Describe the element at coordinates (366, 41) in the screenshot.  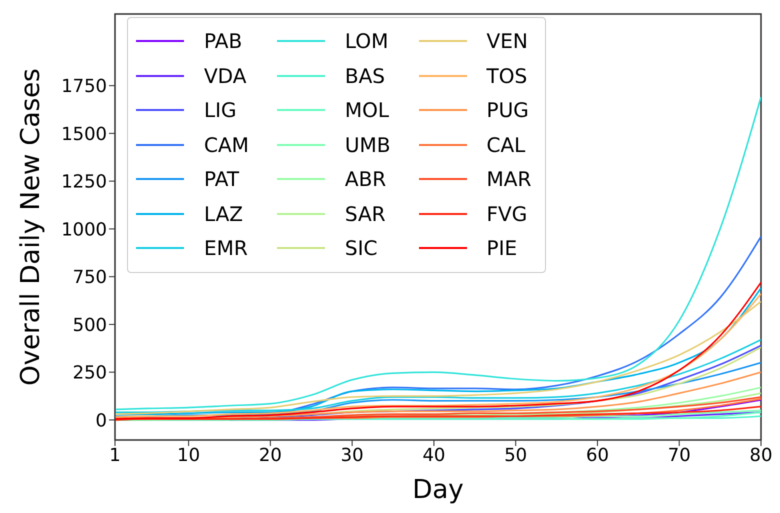
I see `legend-label: LOM` at that location.